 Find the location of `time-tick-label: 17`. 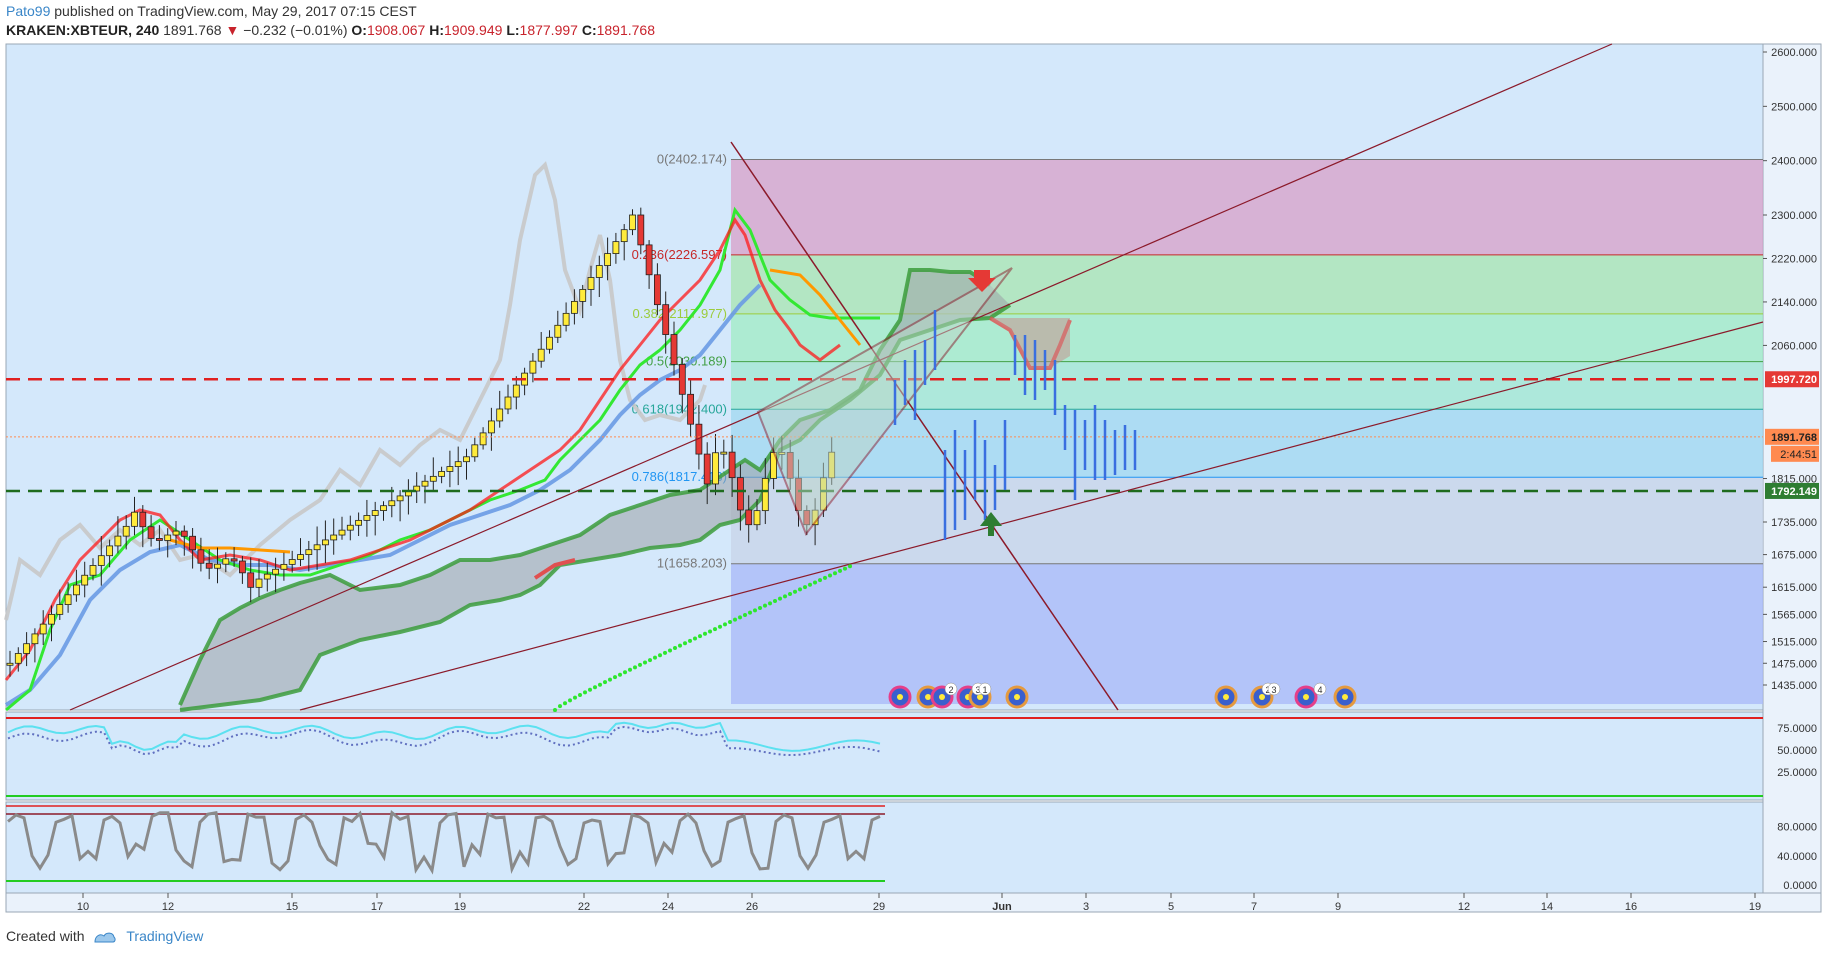

time-tick-label: 17 is located at coordinates (377, 907).